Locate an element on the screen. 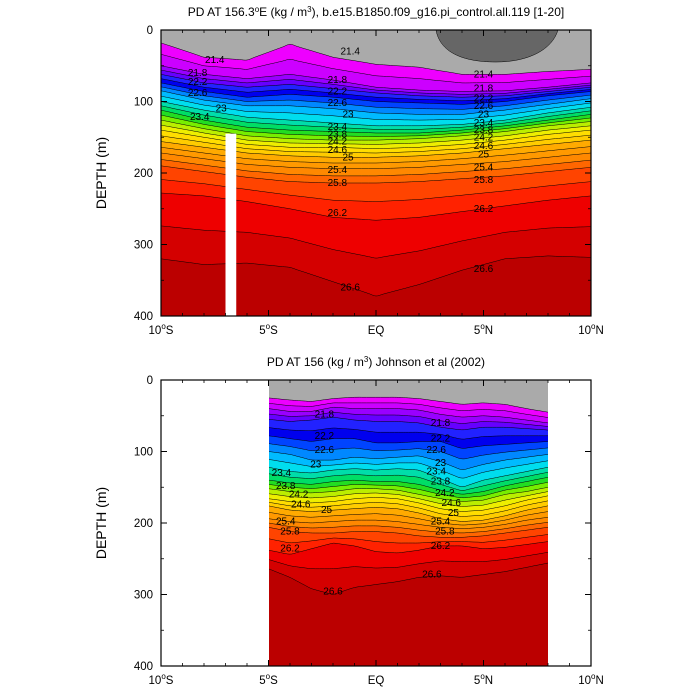  bottom-y-axis-label: DEPTH (m) is located at coordinates (101, 523).